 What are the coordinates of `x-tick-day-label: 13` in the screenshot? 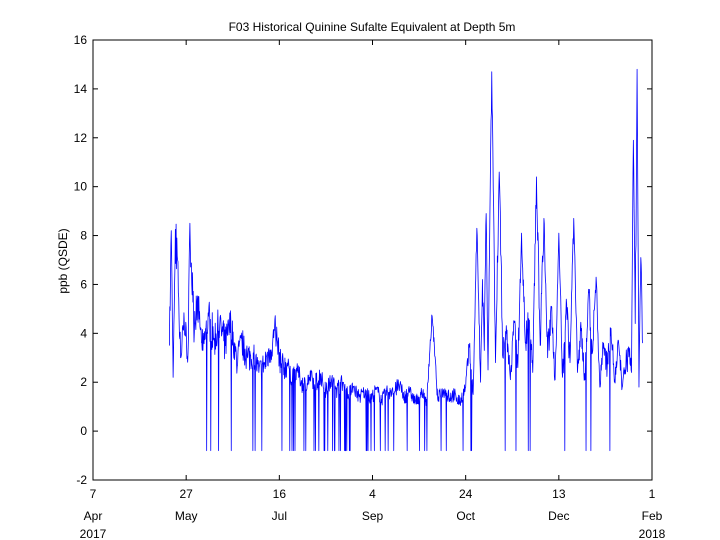 It's located at (559, 494).